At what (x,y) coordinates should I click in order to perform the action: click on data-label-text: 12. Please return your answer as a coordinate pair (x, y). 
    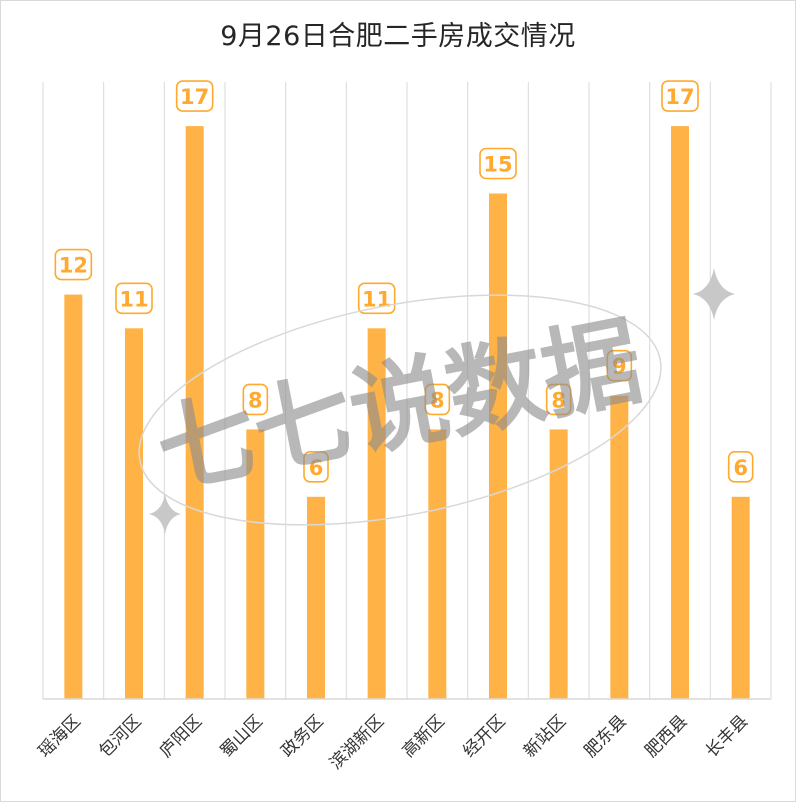
    Looking at the image, I should click on (73, 266).